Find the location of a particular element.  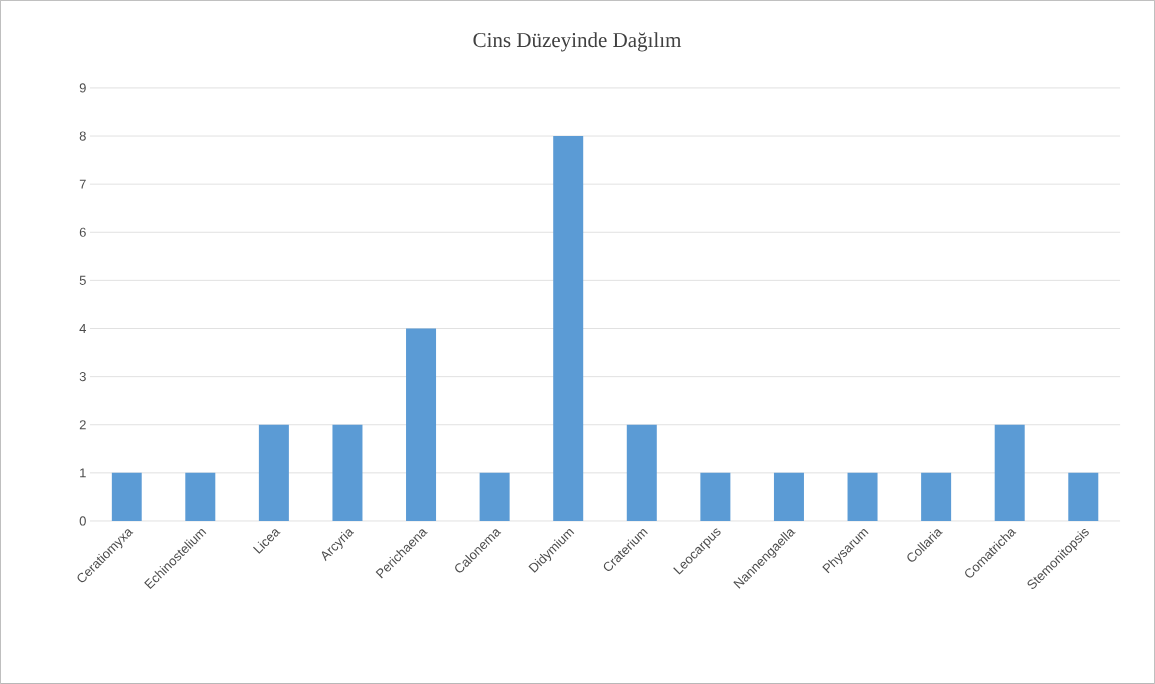

chart-title: Cins Düzeyinde Dağılım is located at coordinates (577, 42).